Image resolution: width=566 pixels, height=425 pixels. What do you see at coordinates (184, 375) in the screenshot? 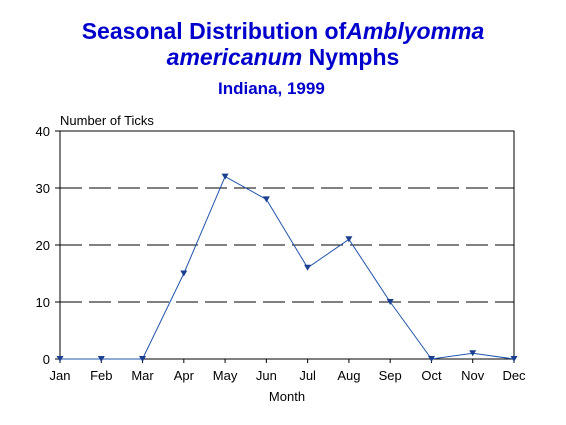
I see `x-tick-label: Apr` at bounding box center [184, 375].